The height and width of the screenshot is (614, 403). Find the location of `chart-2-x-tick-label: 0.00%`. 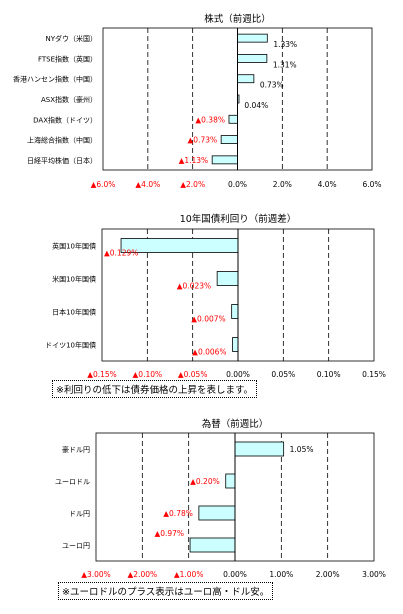

chart-2-x-tick-label: 0.00% is located at coordinates (238, 374).